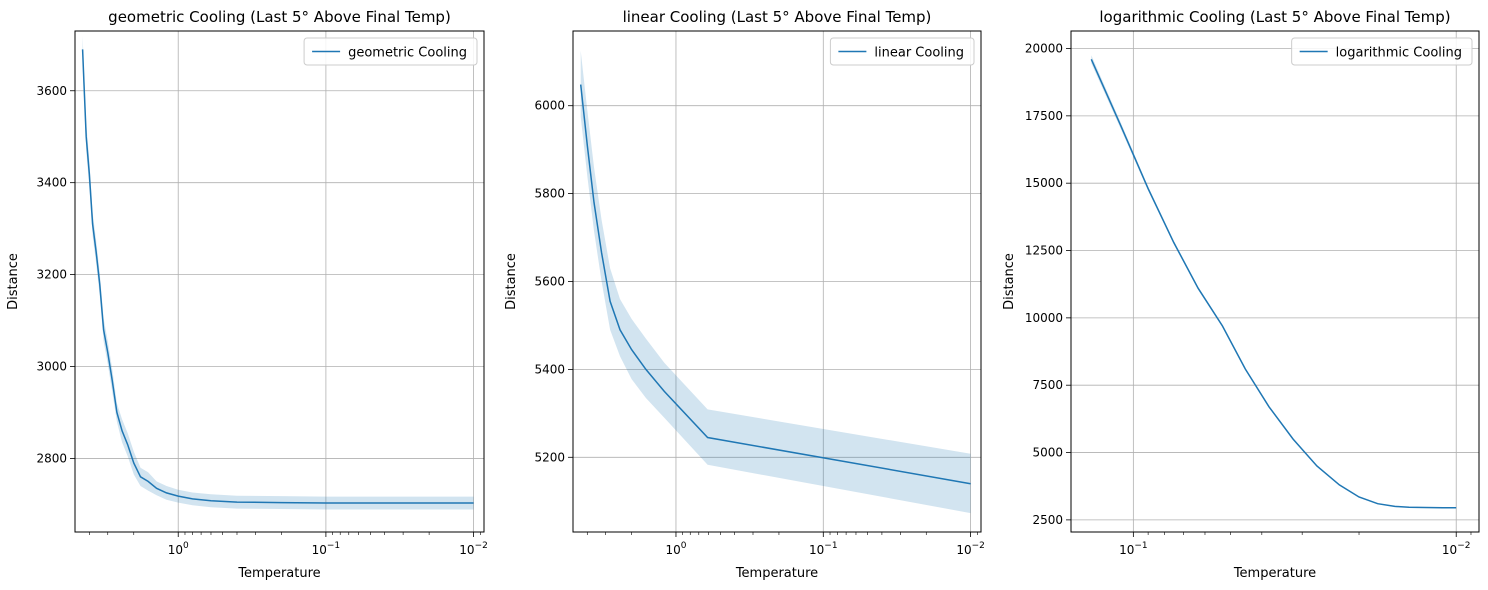  Describe the element at coordinates (51, 91) in the screenshot. I see `y-tick-label: 3600` at that location.